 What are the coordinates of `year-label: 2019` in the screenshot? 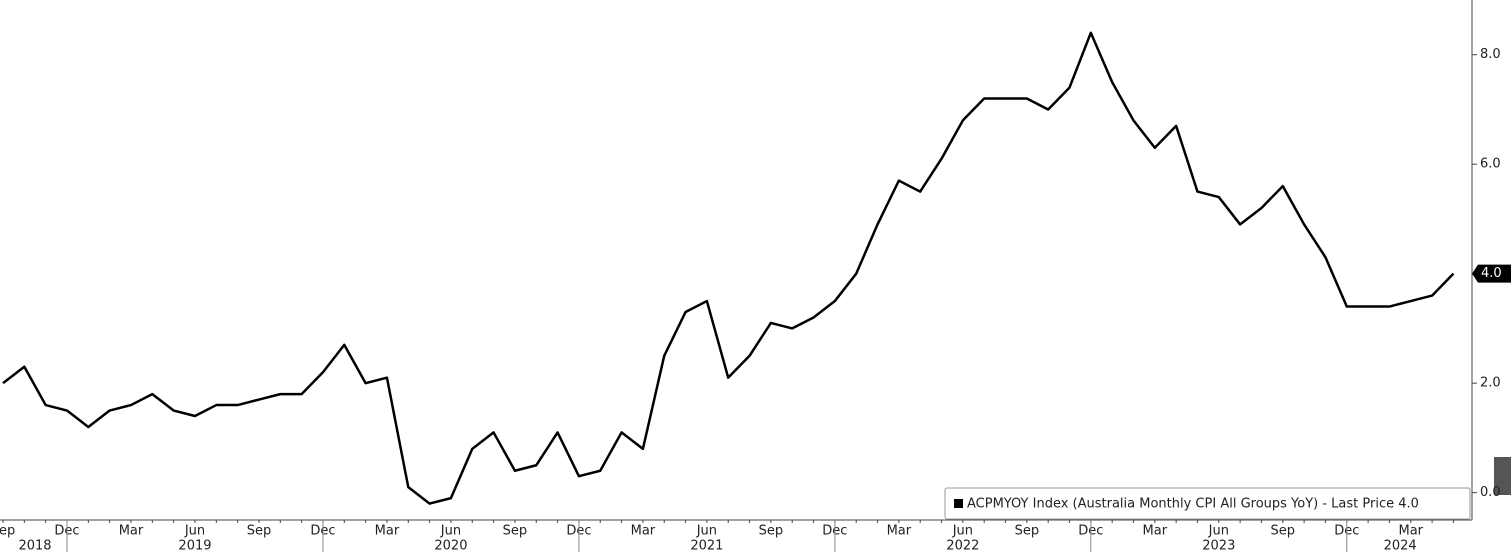 It's located at (194, 545).